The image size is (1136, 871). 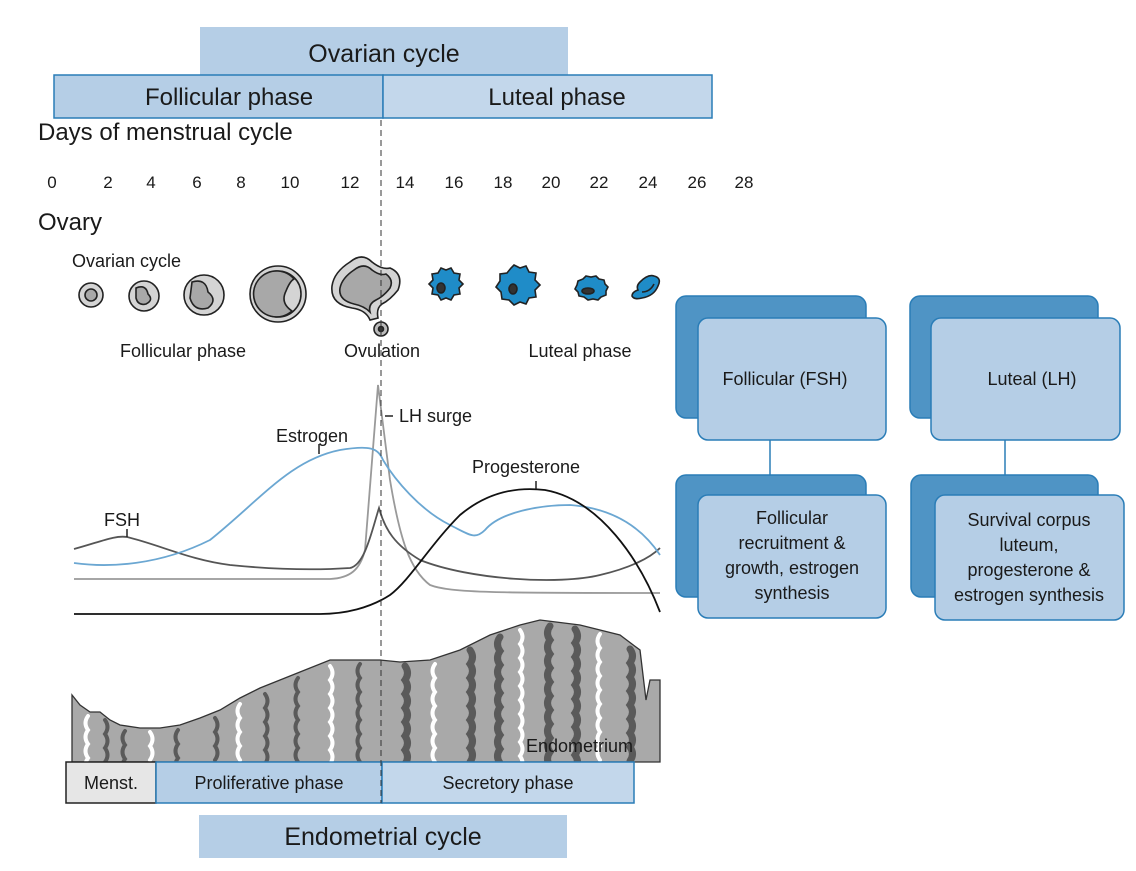 I want to click on lh-curve, so click(x=367, y=489).